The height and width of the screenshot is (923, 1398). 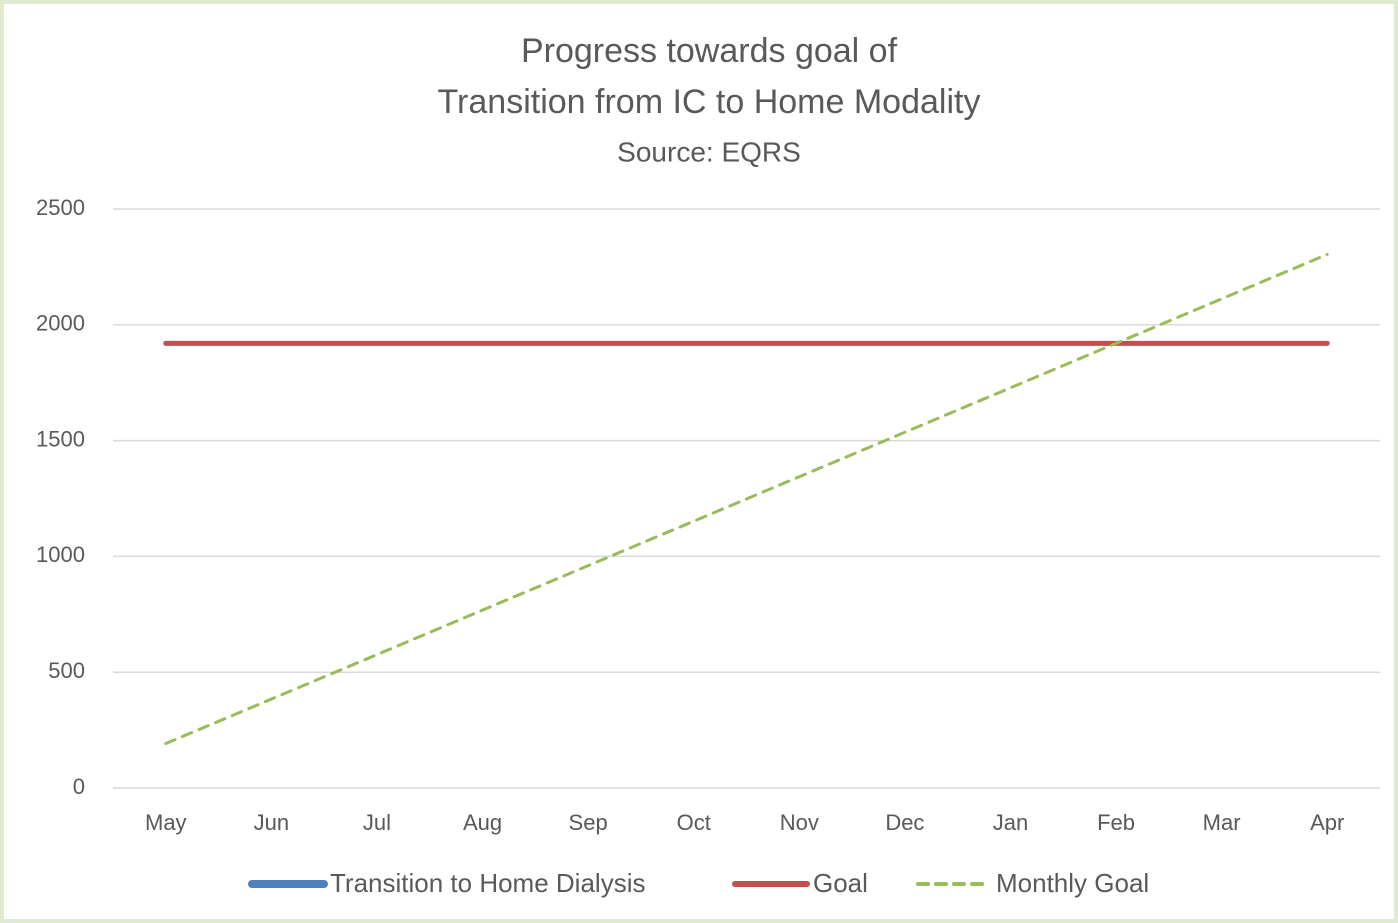 What do you see at coordinates (60, 207) in the screenshot?
I see `y-tick-label: 2500` at bounding box center [60, 207].